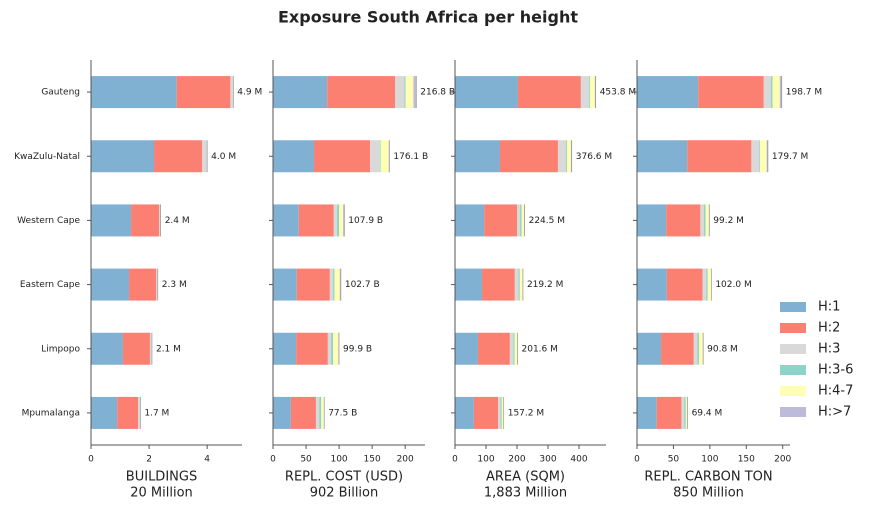 The height and width of the screenshot is (510, 870). What do you see at coordinates (525, 493) in the screenshot?
I see `x-axis-total: 1,883 Million` at bounding box center [525, 493].